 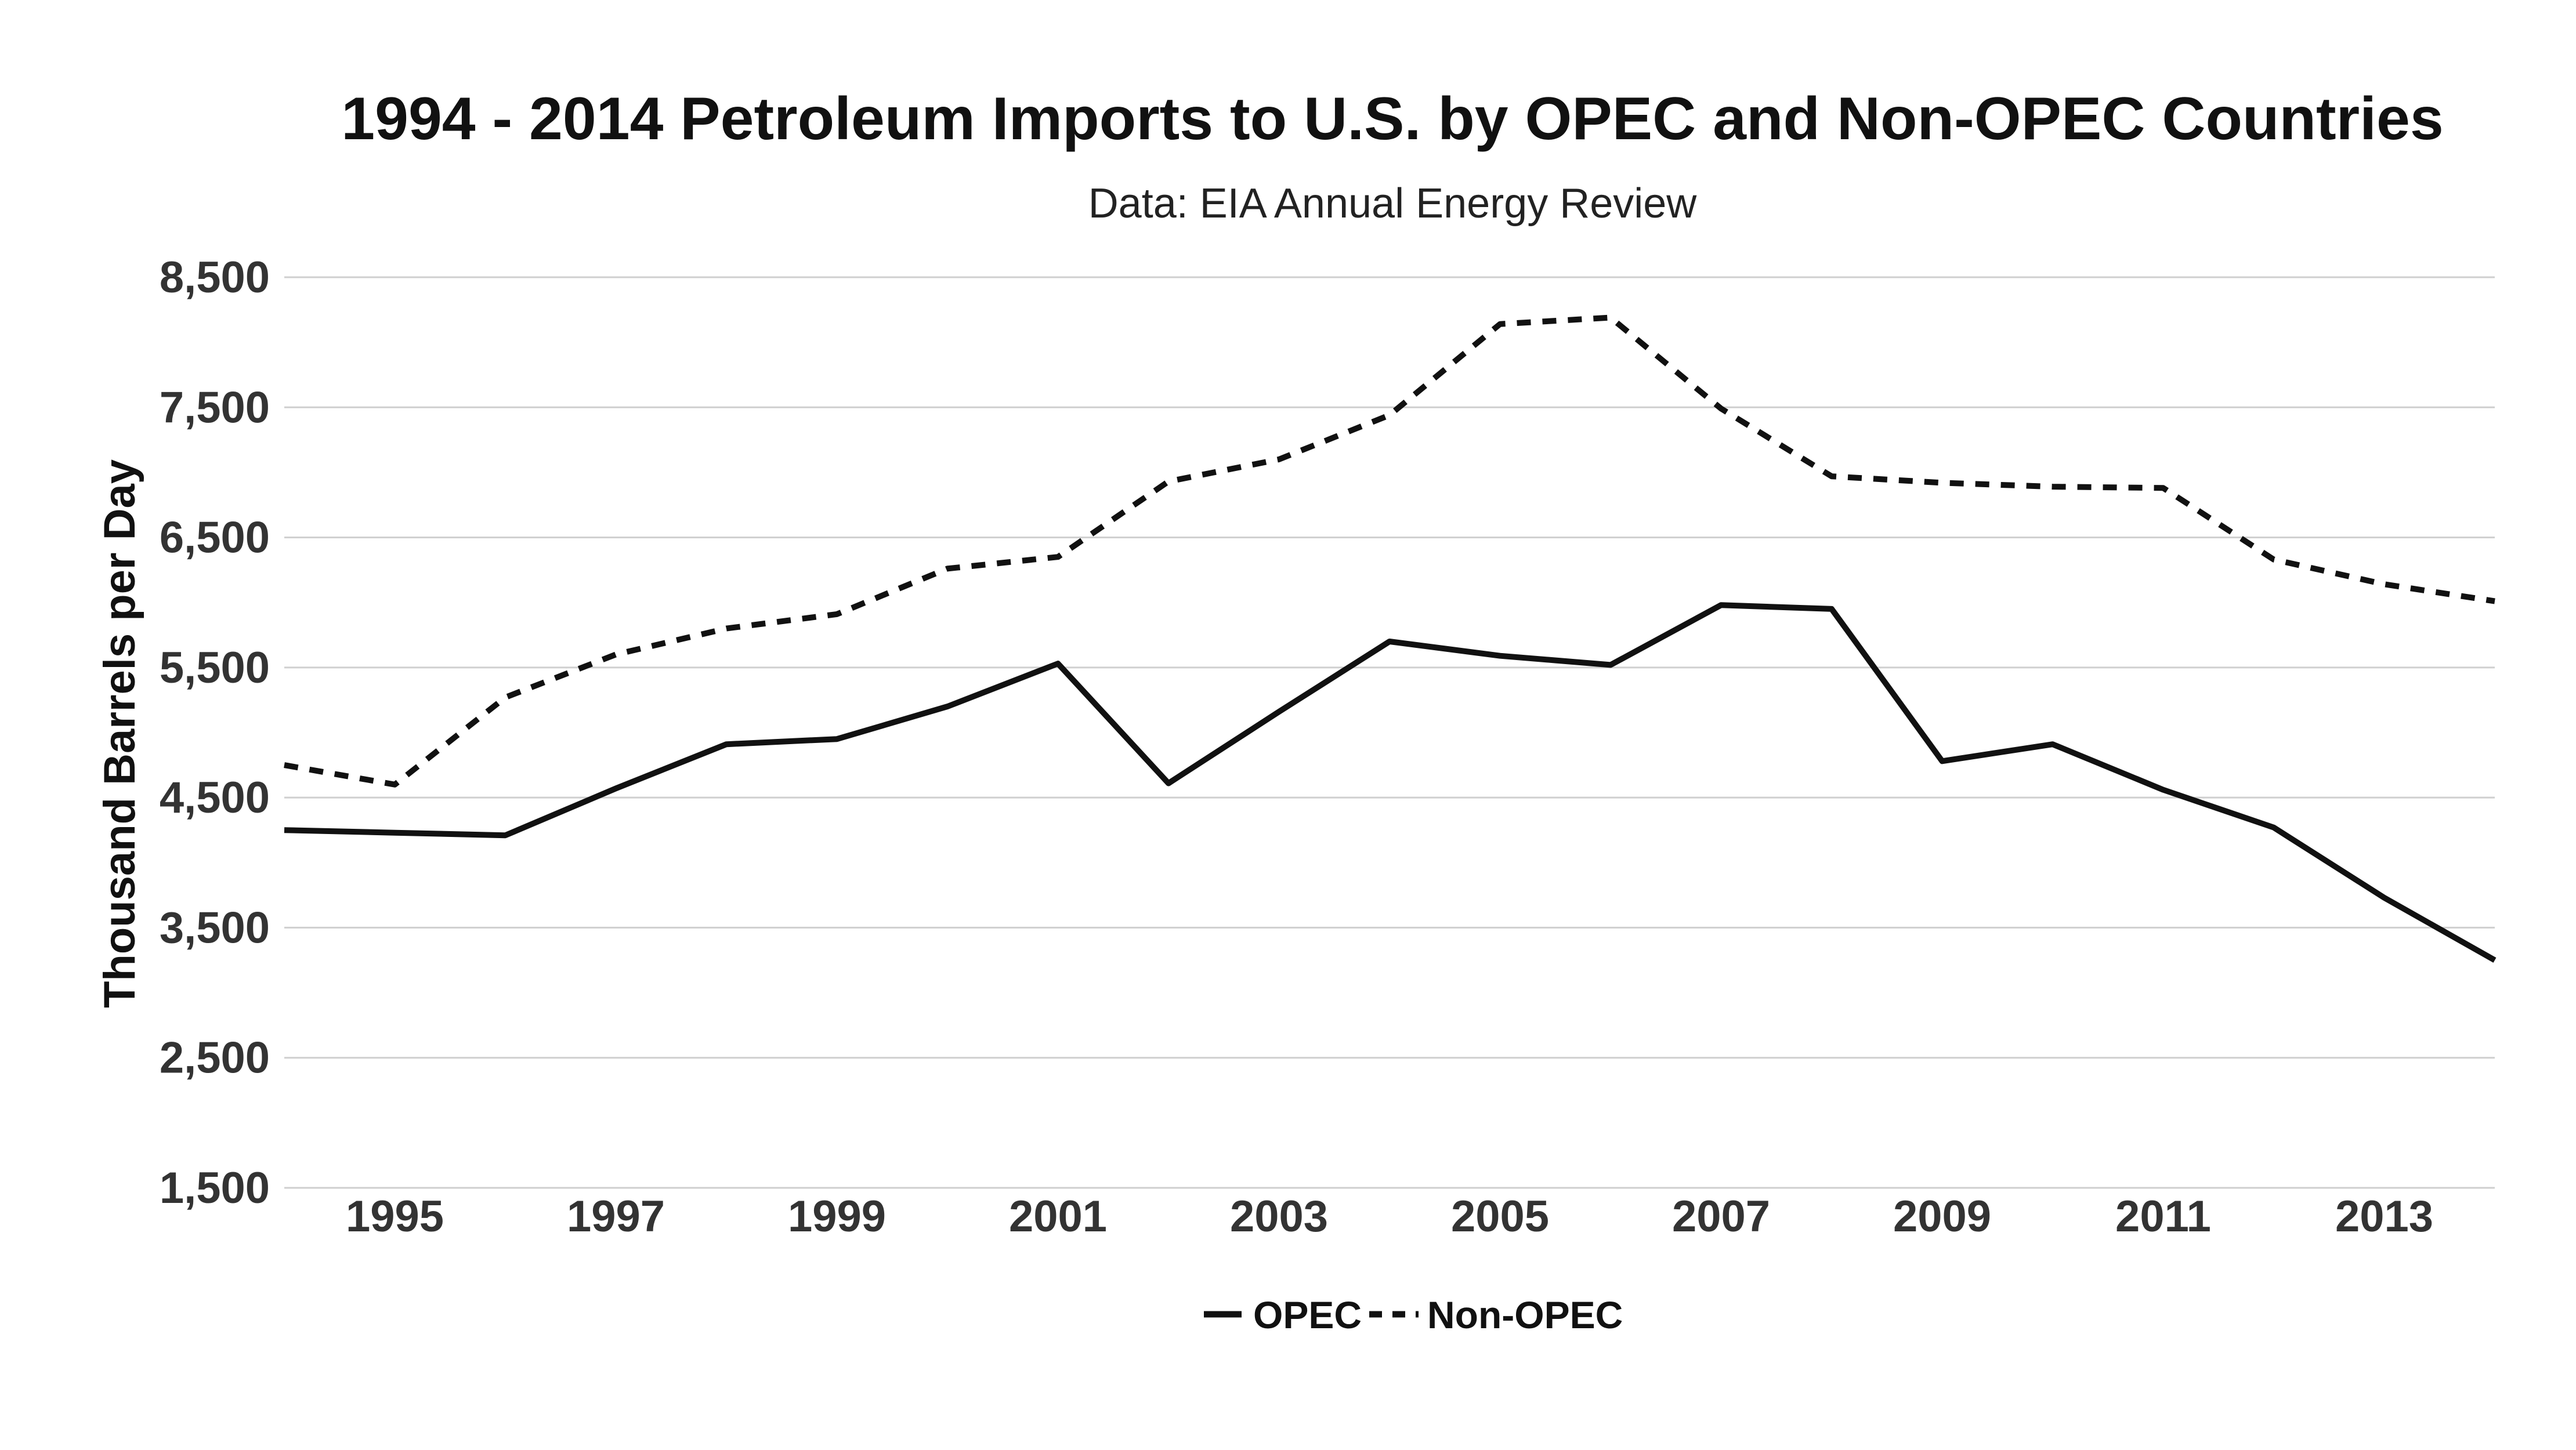 What do you see at coordinates (215, 407) in the screenshot?
I see `y-tick-label: 7,500` at bounding box center [215, 407].